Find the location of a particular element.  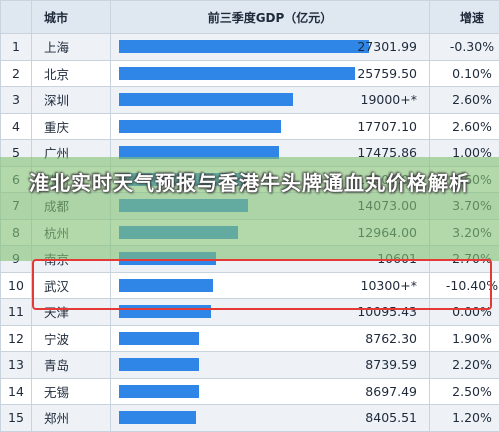

gdp-value: 19000+* is located at coordinates (389, 100).